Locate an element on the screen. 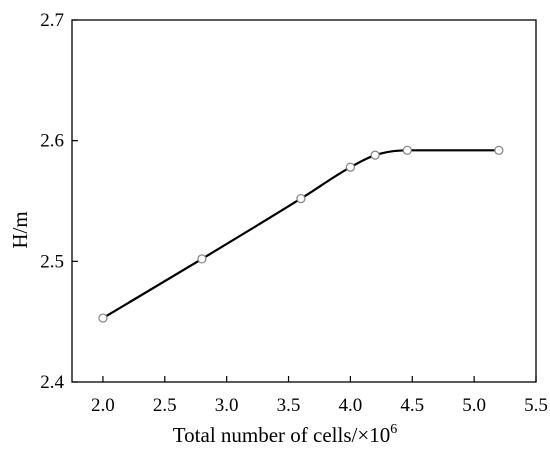 The height and width of the screenshot is (451, 550). x-tick-label: 4.5 is located at coordinates (412, 405).